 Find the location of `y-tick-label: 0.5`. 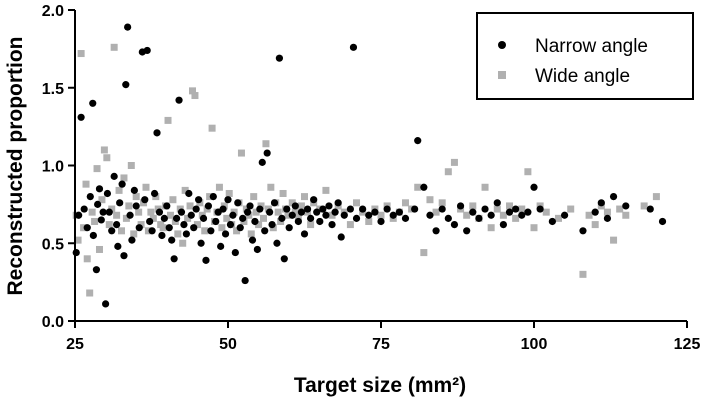

y-tick-label: 0.5 is located at coordinates (53, 244).